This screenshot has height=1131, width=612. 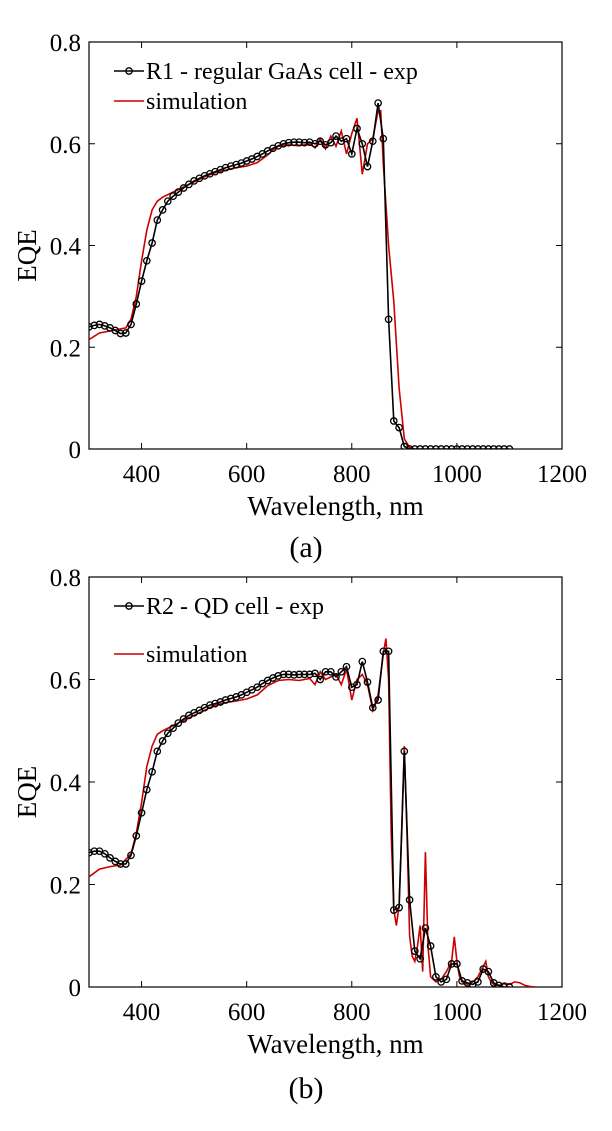 I want to click on x-tick-label: 800, so click(x=352, y=1012).